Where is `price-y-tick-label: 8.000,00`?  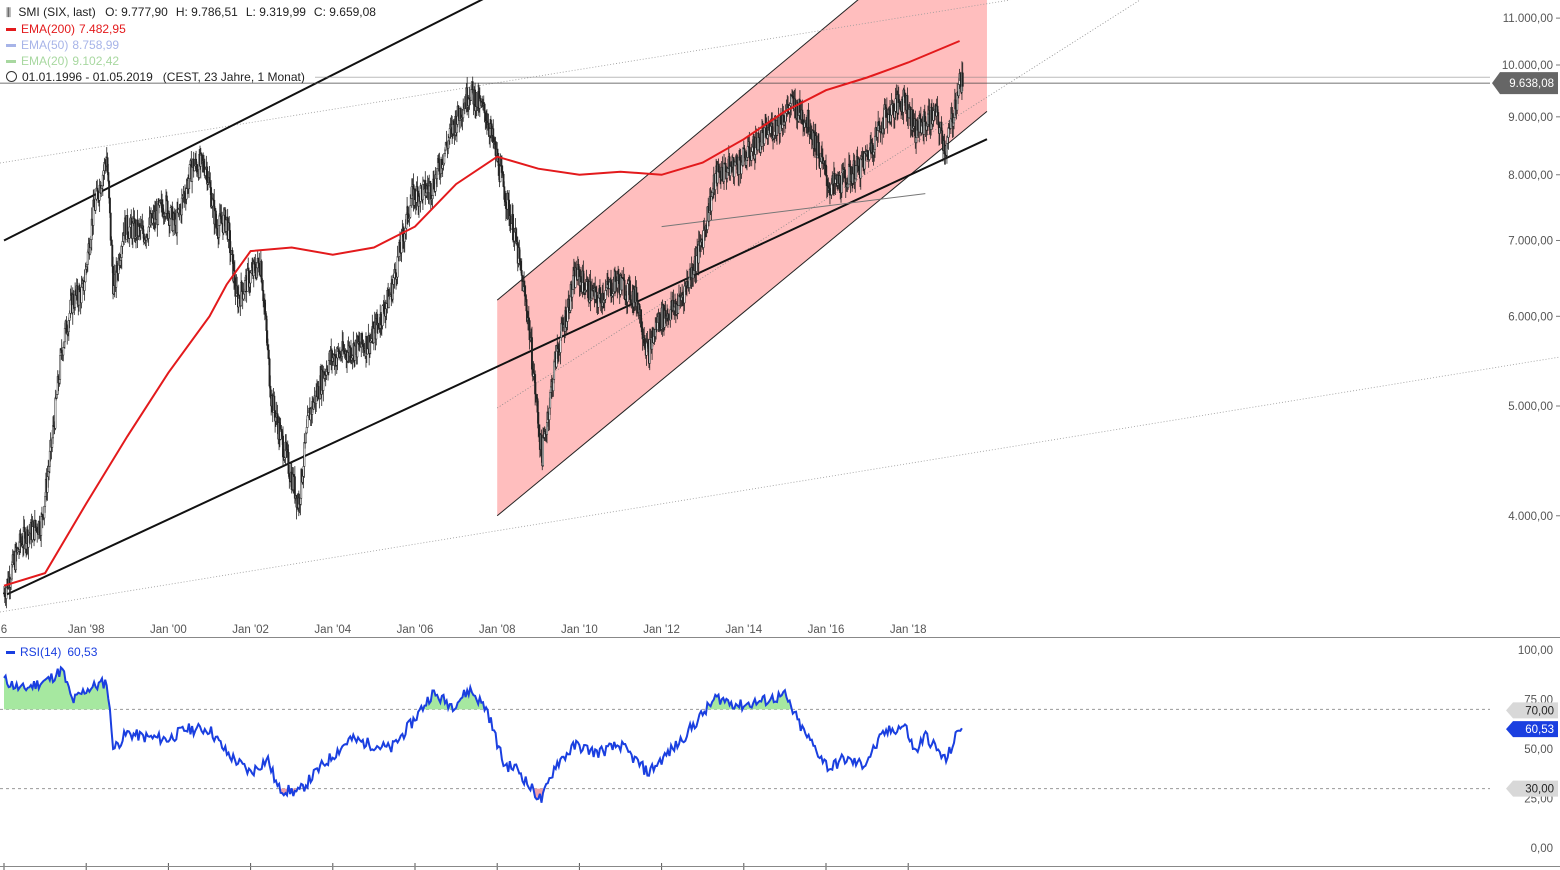 price-y-tick-label: 8.000,00 is located at coordinates (1530, 176).